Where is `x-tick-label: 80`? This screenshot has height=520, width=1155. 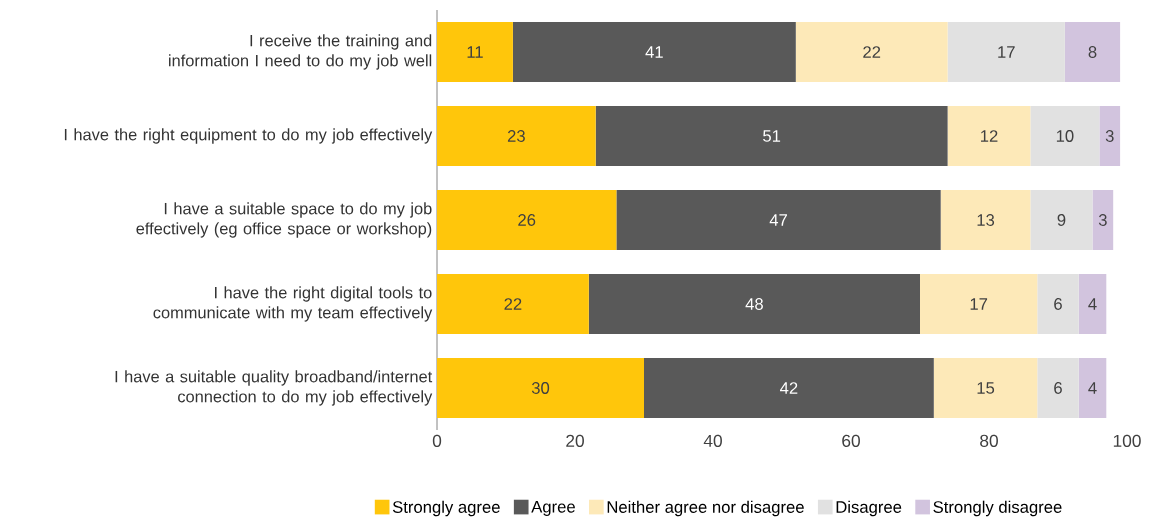 x-tick-label: 80 is located at coordinates (989, 440).